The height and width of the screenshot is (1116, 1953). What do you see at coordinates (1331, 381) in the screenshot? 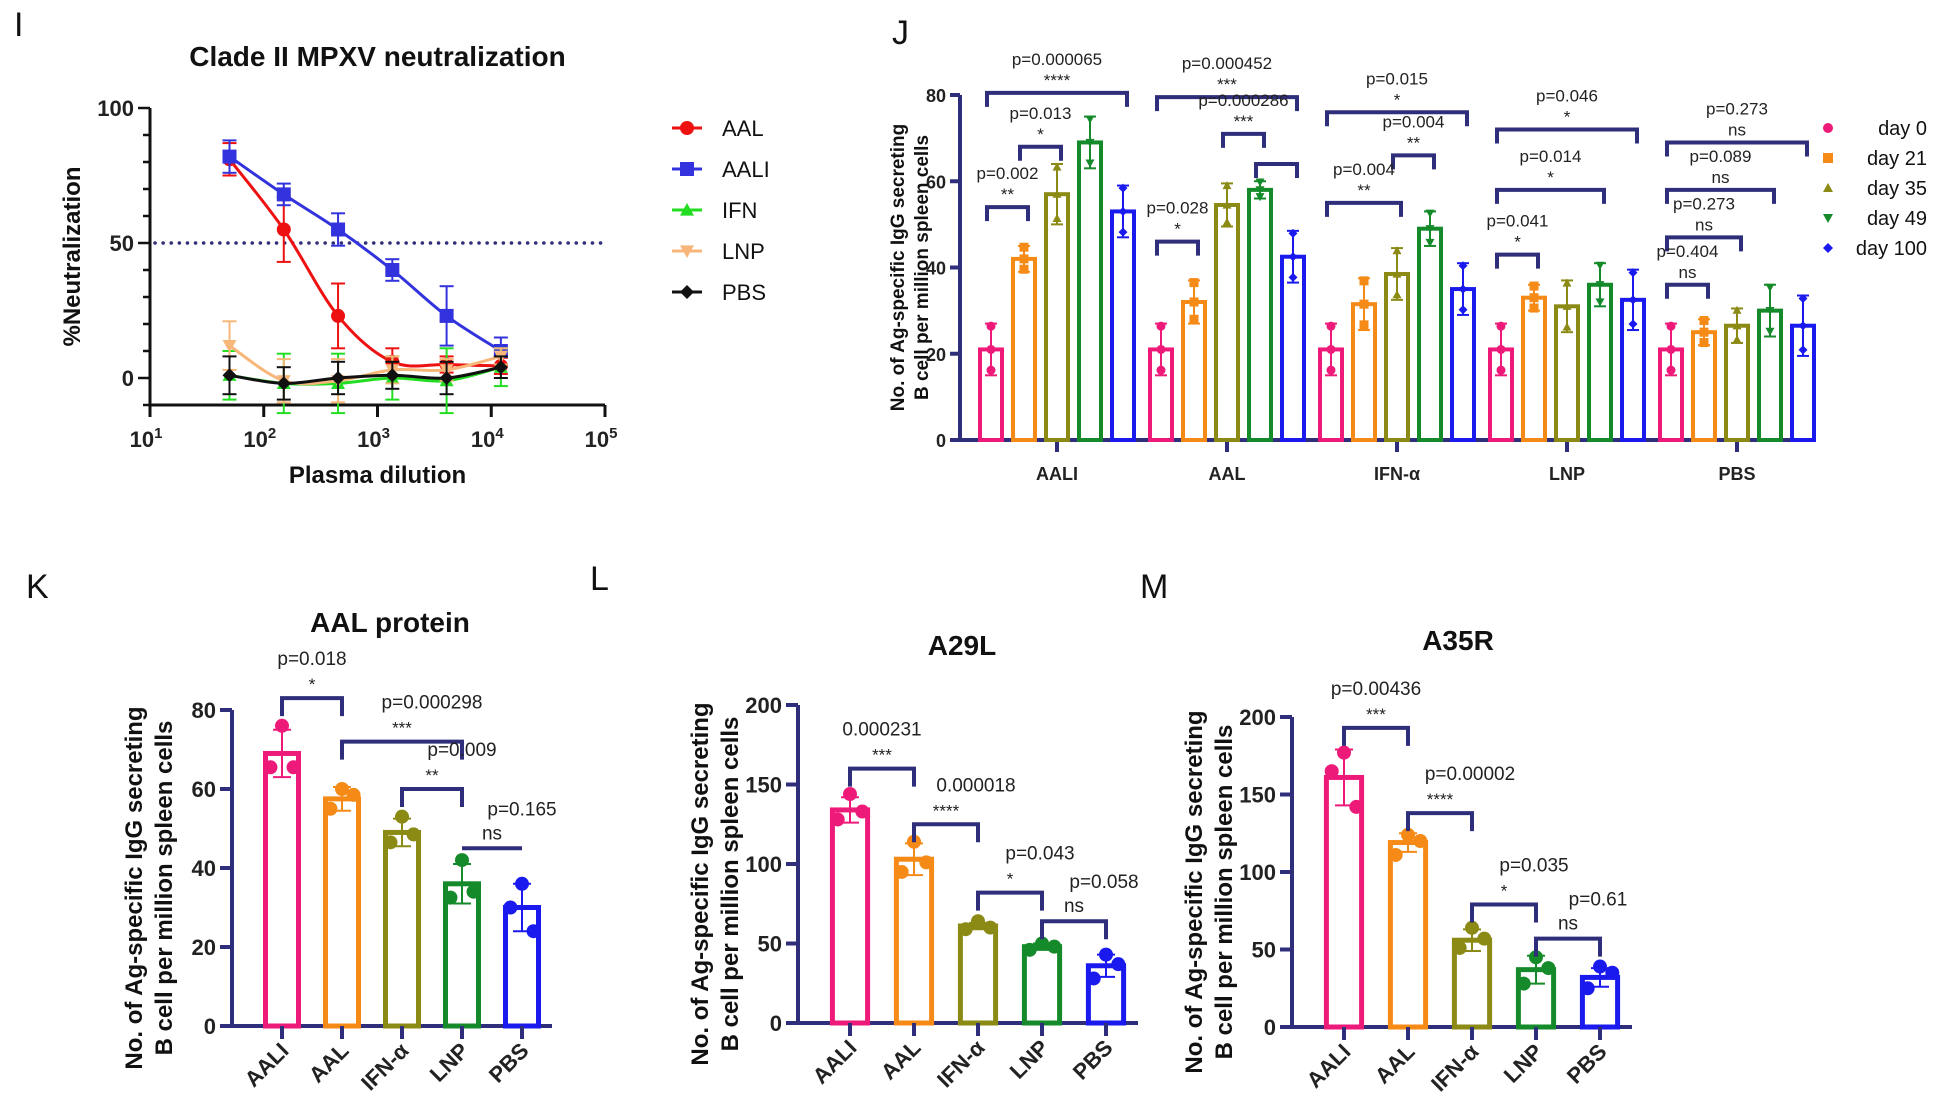
I see `bar-IFN-α-day-0` at bounding box center [1331, 381].